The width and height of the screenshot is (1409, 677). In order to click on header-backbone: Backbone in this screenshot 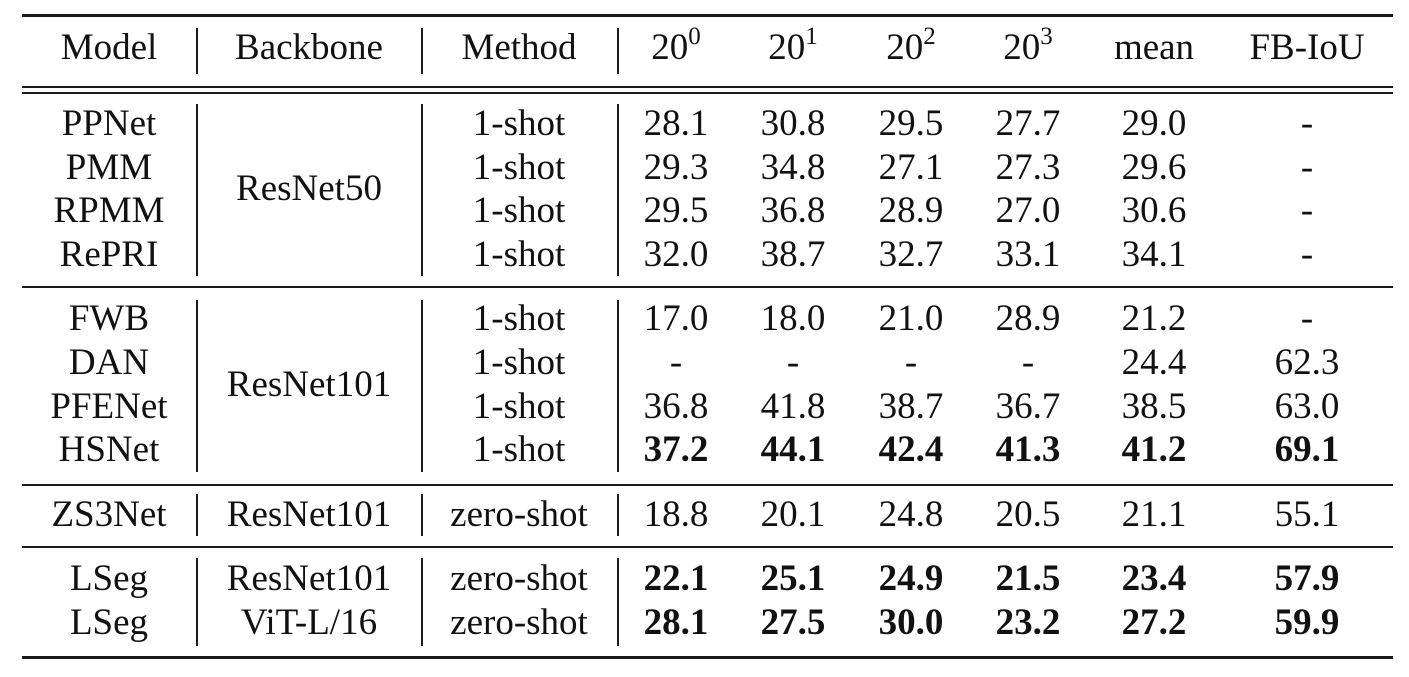, I will do `click(309, 47)`.